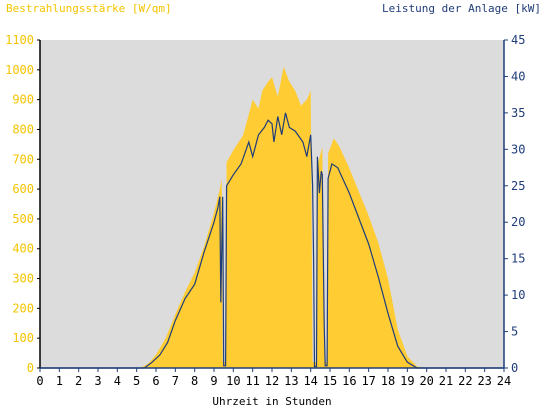 The width and height of the screenshot is (544, 408). Describe the element at coordinates (23, 249) in the screenshot. I see `left-tick-label: 400` at that location.